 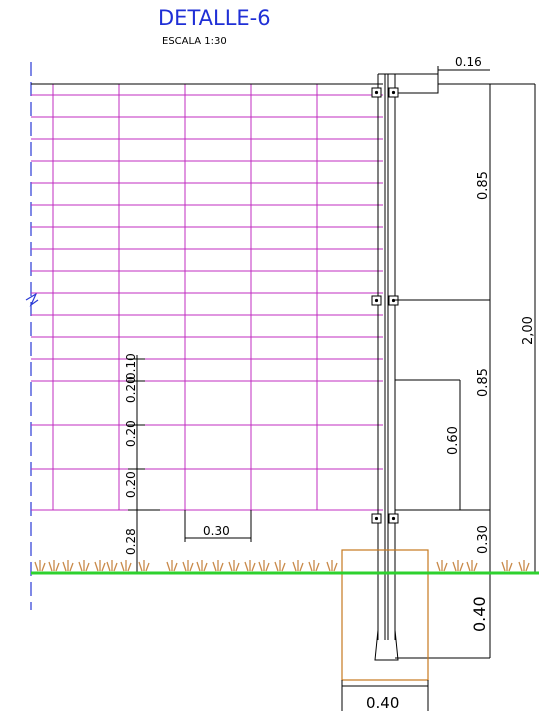 What do you see at coordinates (406, 367) in the screenshot?
I see `fence-post` at bounding box center [406, 367].